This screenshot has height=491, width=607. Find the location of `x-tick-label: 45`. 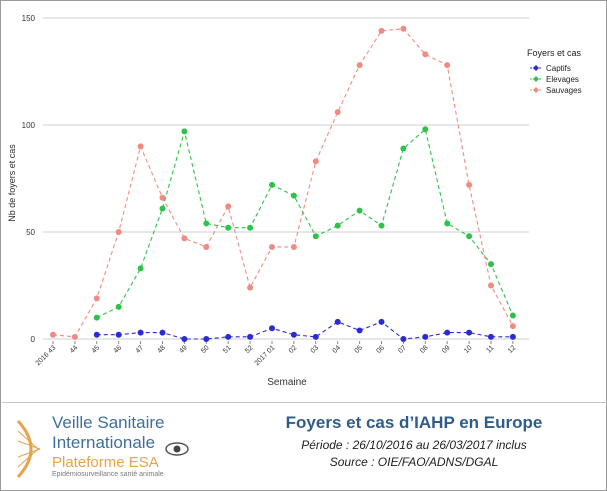

x-tick-label: 45 is located at coordinates (96, 349).